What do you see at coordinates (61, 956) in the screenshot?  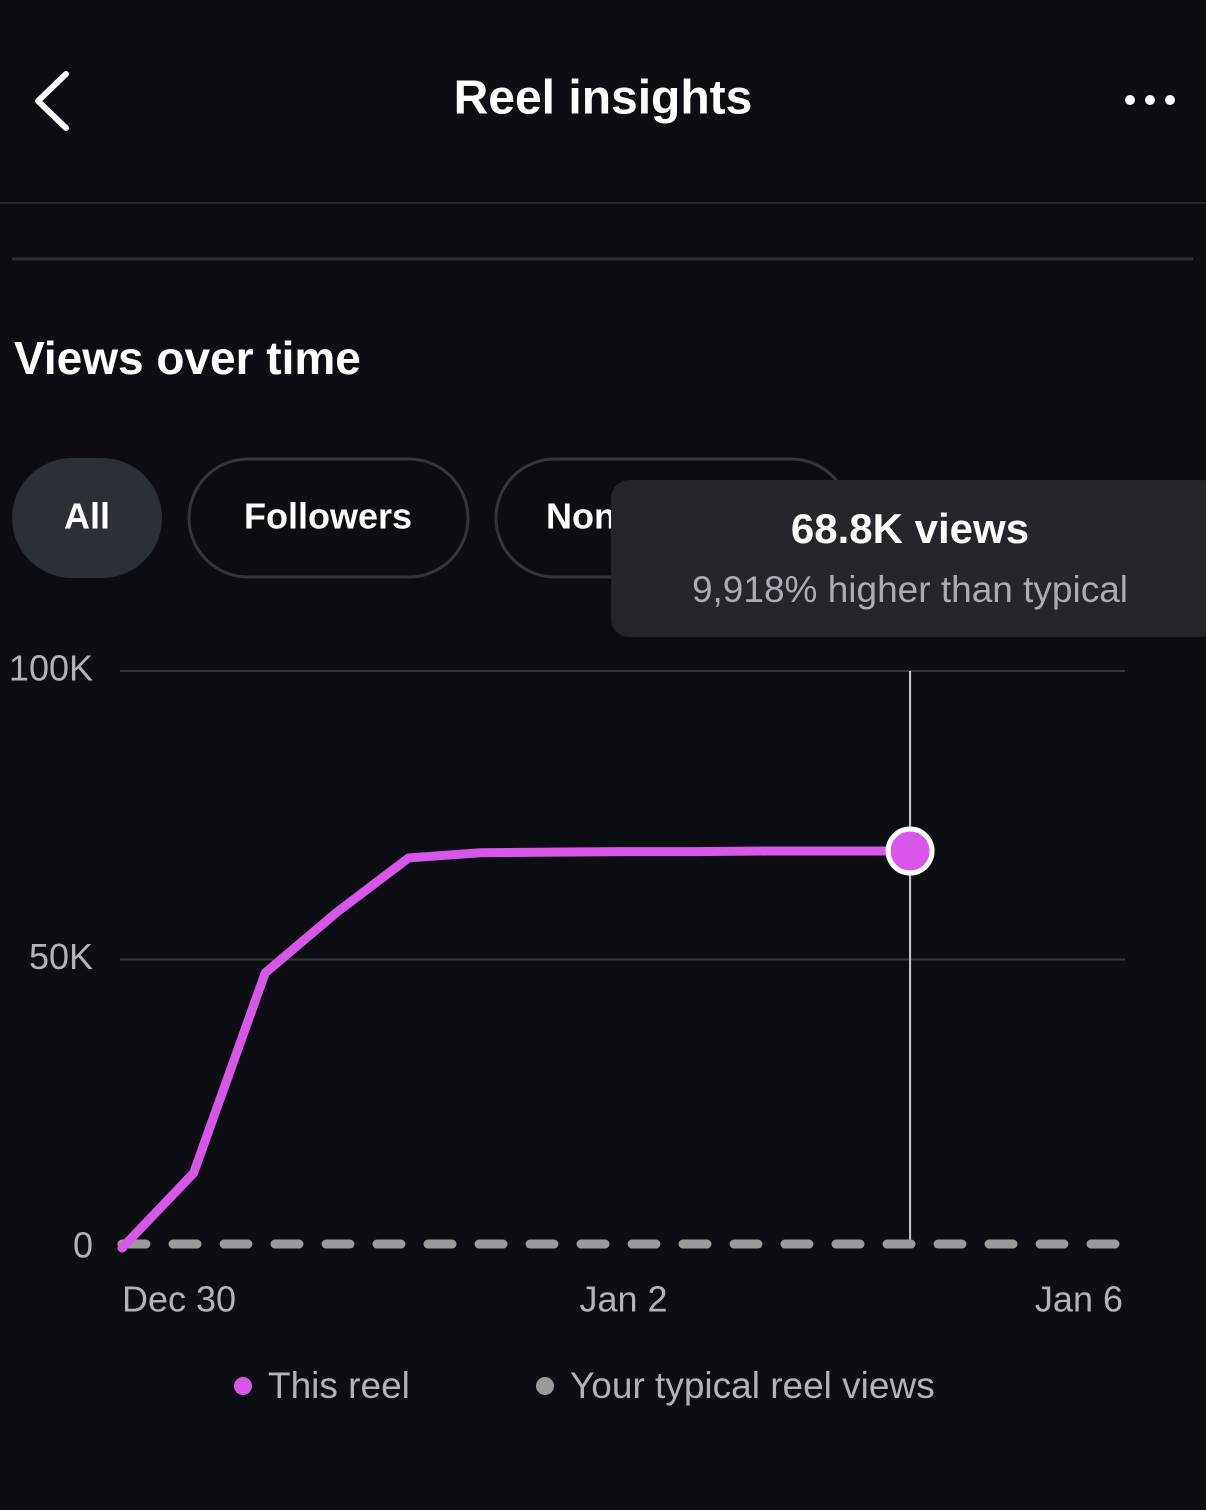 I see `y-tick-label: 50K` at bounding box center [61, 956].